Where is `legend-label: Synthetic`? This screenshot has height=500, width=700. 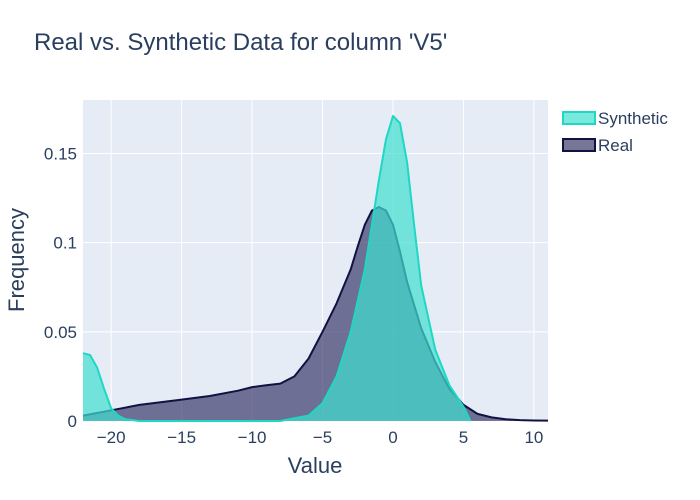
legend-label: Synthetic is located at coordinates (633, 118).